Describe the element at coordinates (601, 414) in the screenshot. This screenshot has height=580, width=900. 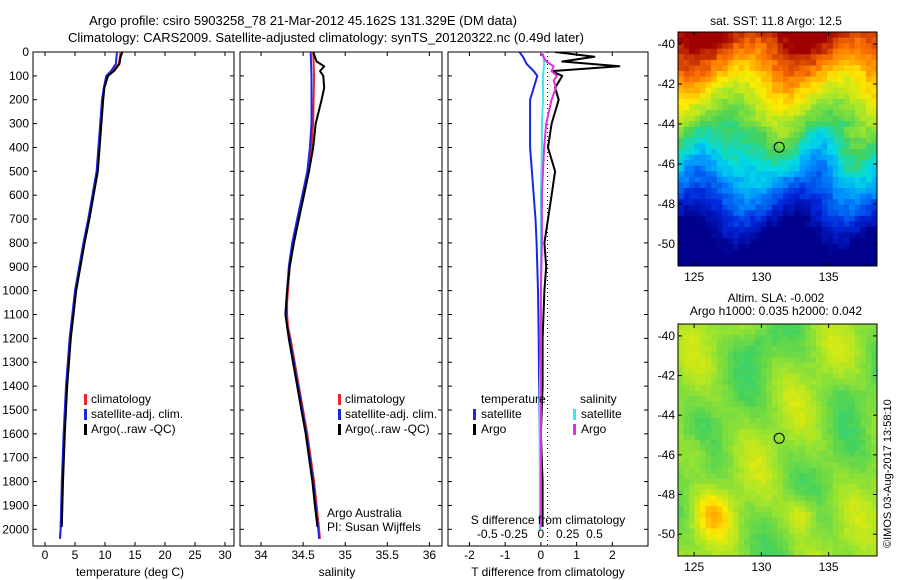
I see `legend-label-s-satellite: satellite` at that location.